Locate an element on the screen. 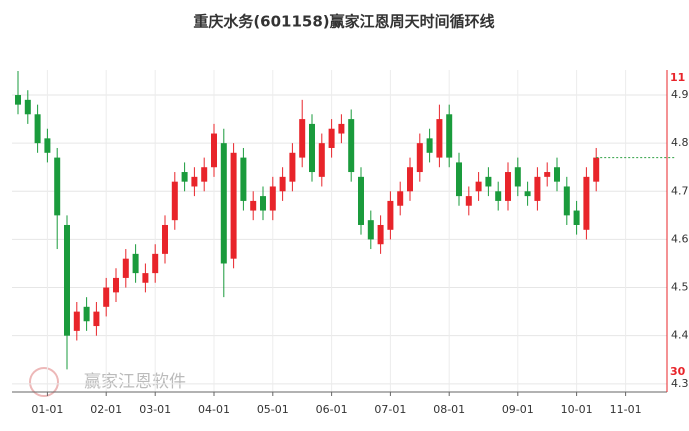 This screenshot has height=431, width=689. y-tick-label: 4.6 is located at coordinates (680, 238).